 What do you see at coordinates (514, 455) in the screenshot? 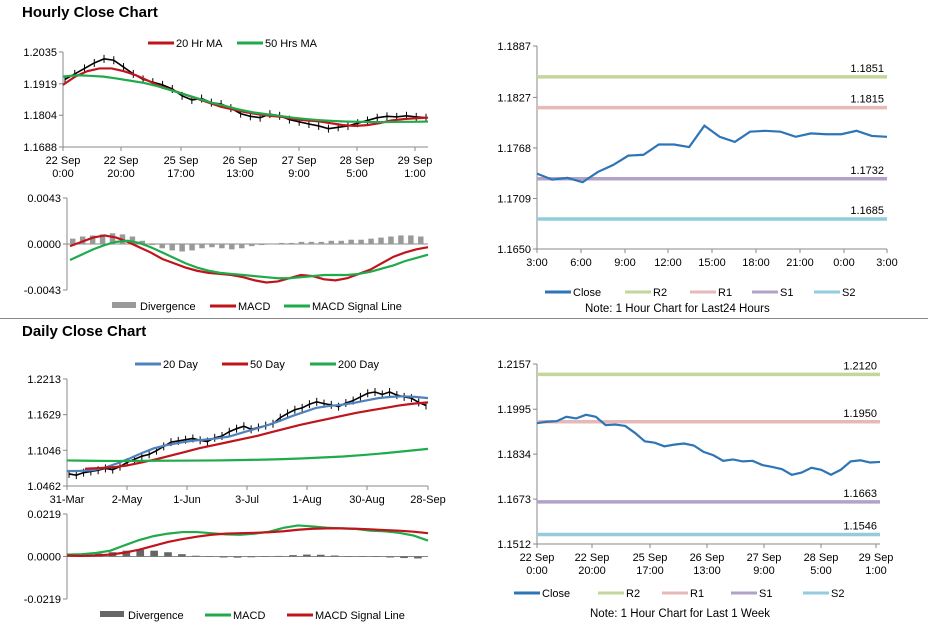
I see `y-tick-label: 1.1834` at bounding box center [514, 455].